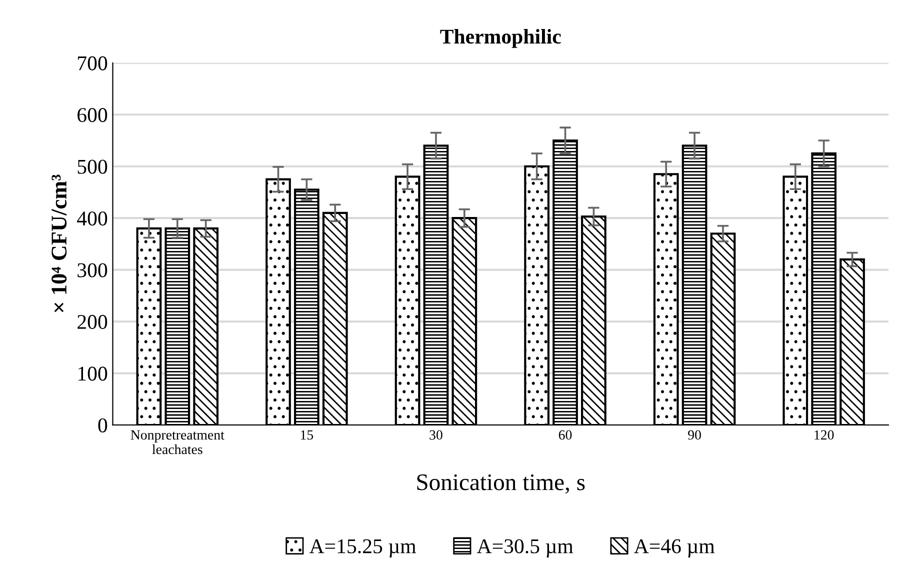 This screenshot has height=572, width=902. I want to click on y-tick-label: 400, so click(92, 218).